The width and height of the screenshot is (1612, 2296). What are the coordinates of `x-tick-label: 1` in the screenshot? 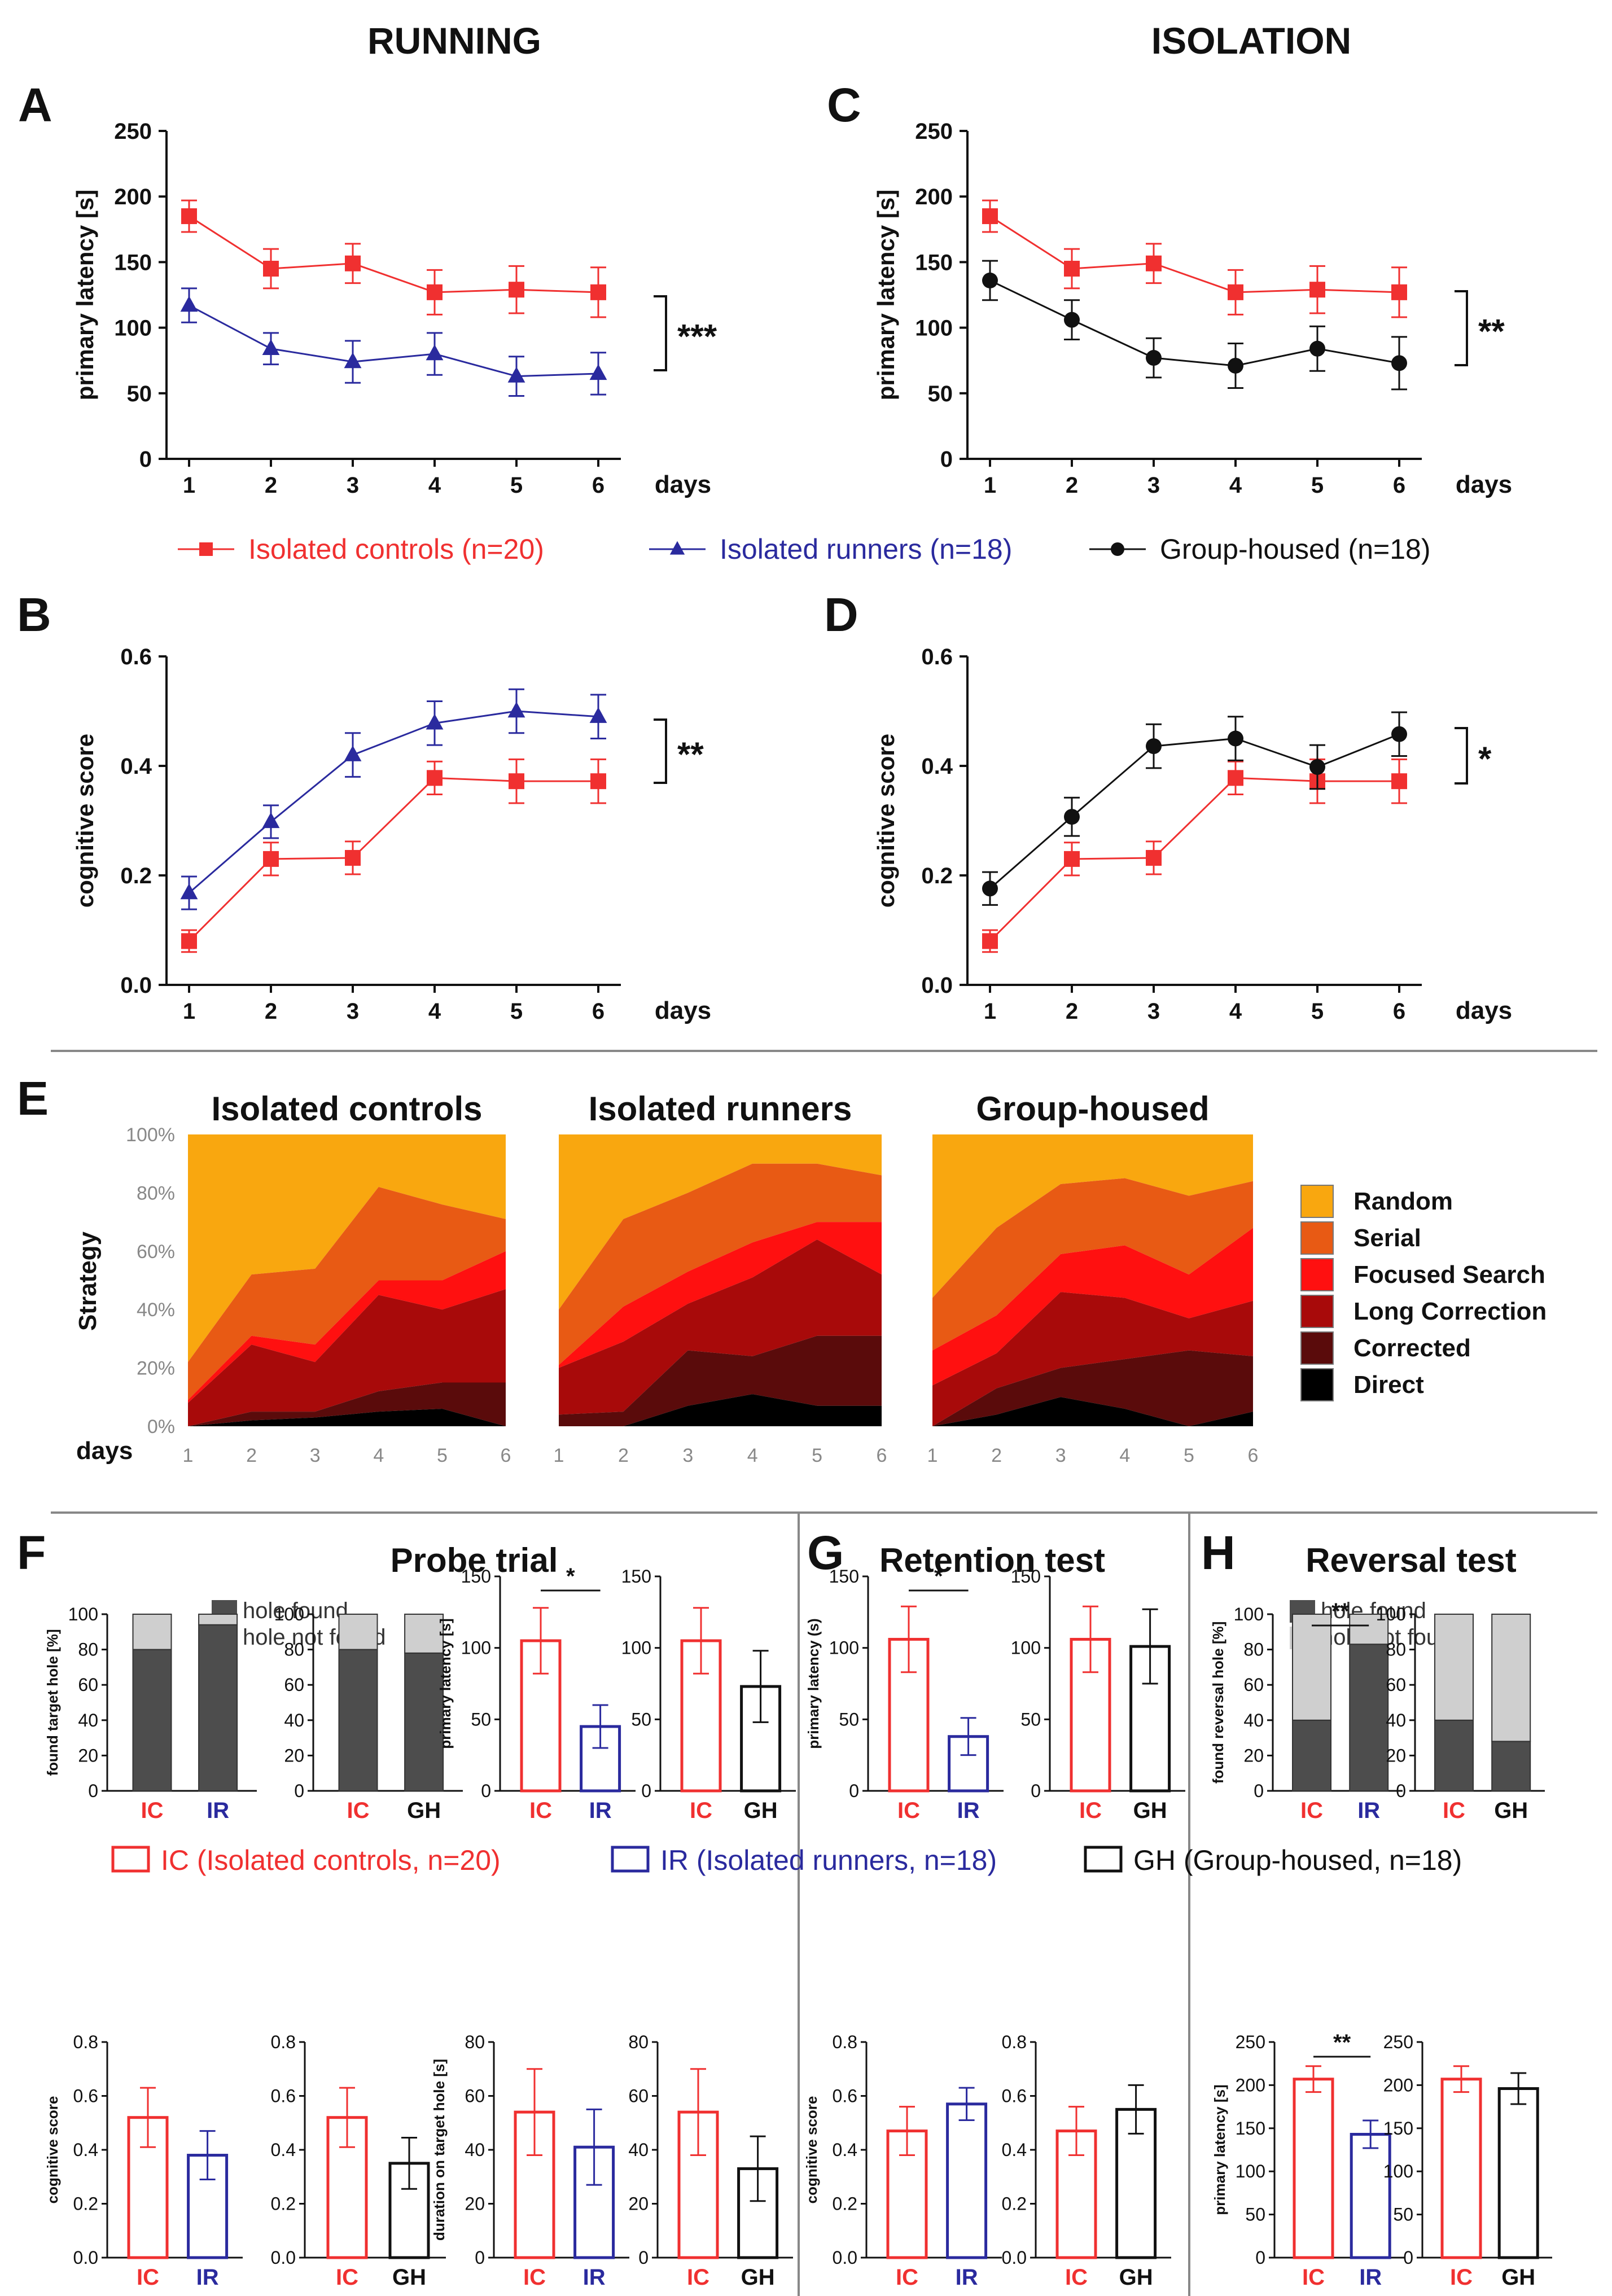 It's located at (990, 1012).